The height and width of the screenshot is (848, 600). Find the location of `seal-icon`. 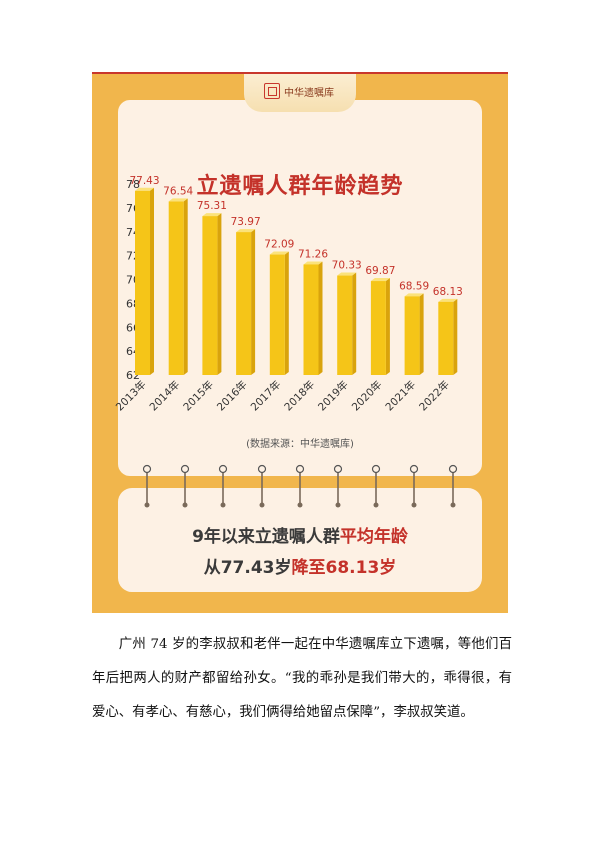

seal-icon is located at coordinates (272, 91).